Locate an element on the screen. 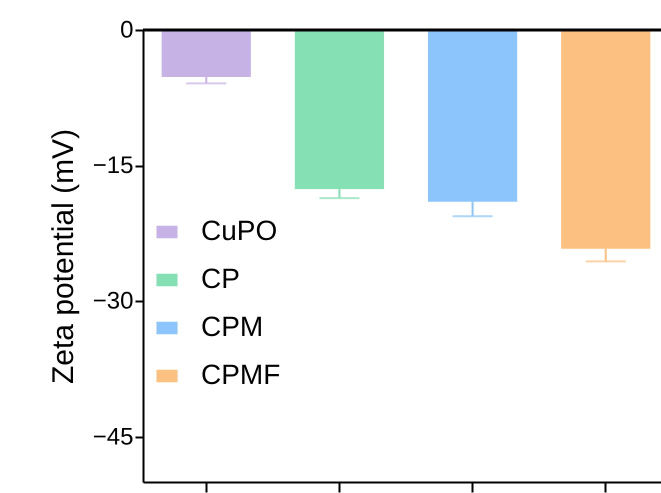 This screenshot has width=661, height=493. legend-label: CPMF is located at coordinates (240, 374).